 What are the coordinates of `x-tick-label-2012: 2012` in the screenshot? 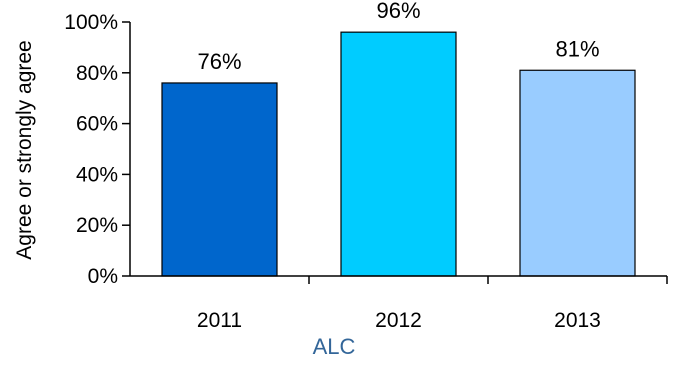 It's located at (398, 320).